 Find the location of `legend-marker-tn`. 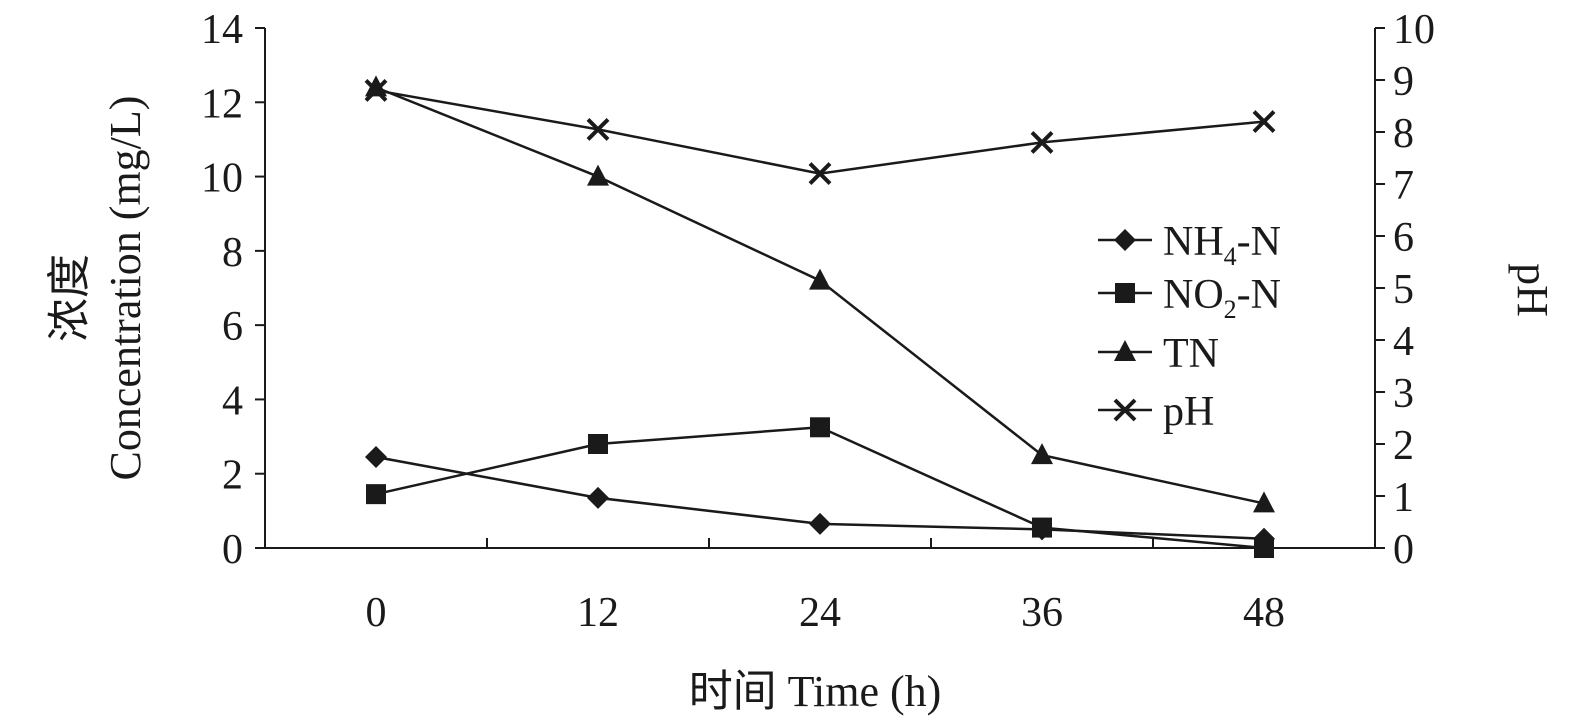

legend-marker-tn is located at coordinates (1125, 350).